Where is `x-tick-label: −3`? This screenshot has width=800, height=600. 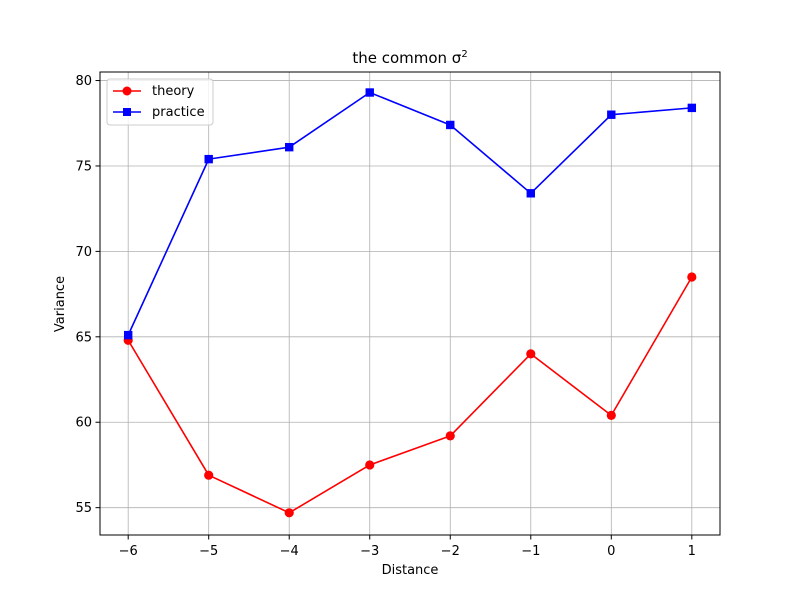
x-tick-label: −3 is located at coordinates (369, 551).